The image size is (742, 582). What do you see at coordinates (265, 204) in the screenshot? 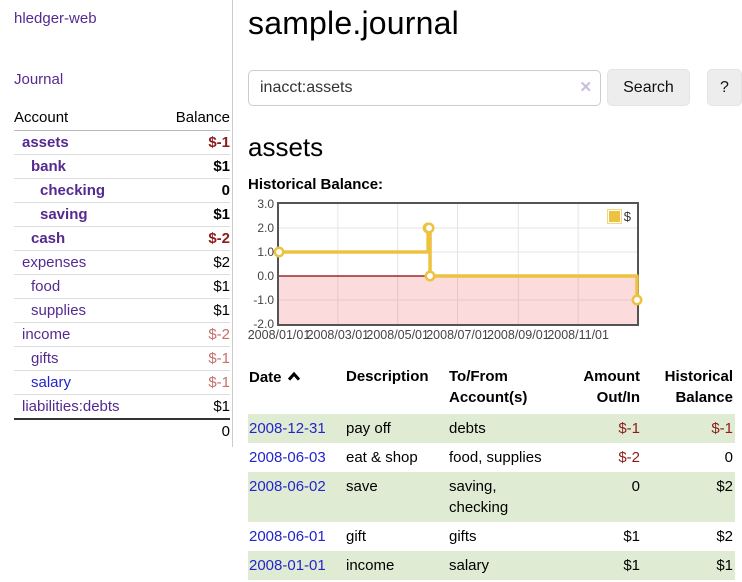
I see `y-axis-tick-label: 3.0` at bounding box center [265, 204].